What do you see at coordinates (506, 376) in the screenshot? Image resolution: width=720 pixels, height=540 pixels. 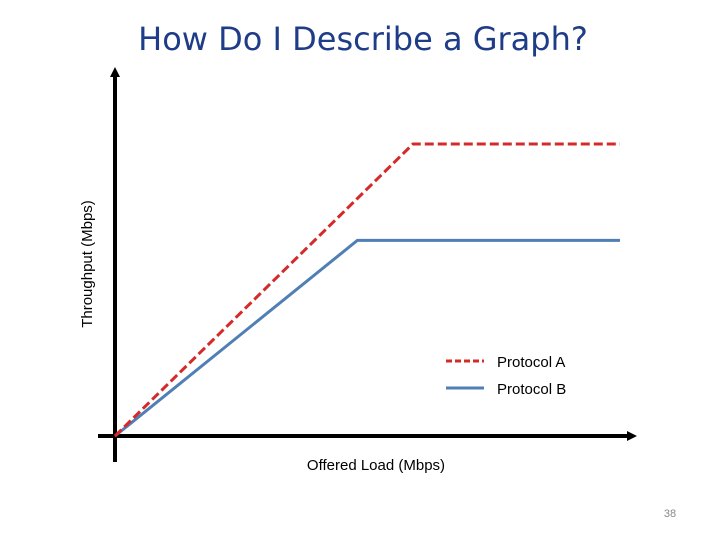 I see `legend: Protocol A Protocol B` at bounding box center [506, 376].